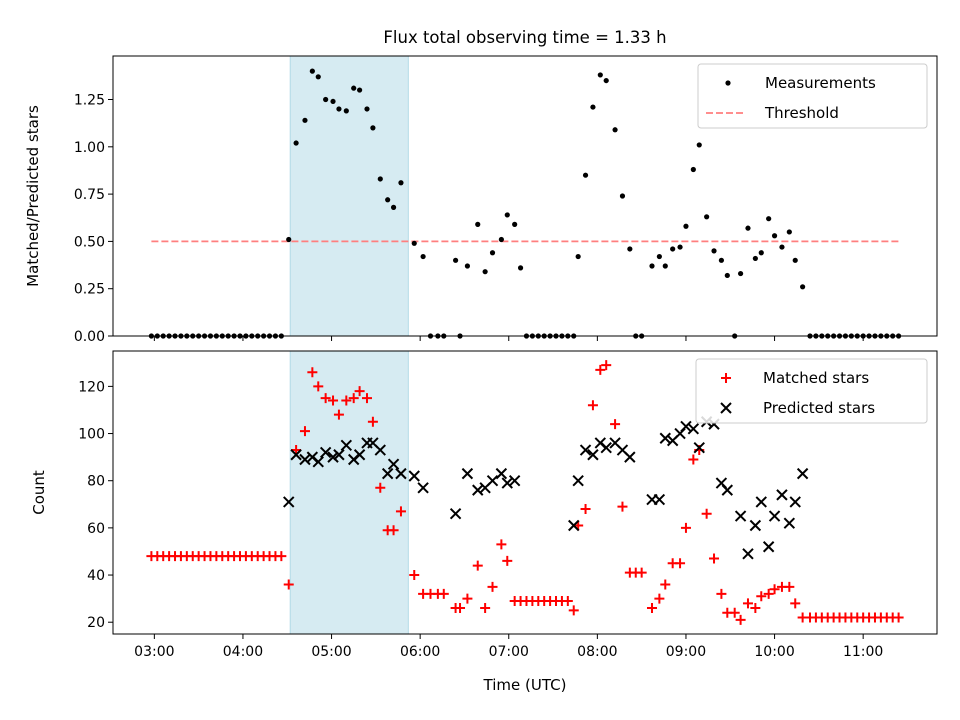 Image resolution: width=960 pixels, height=720 pixels. Describe the element at coordinates (420, 652) in the screenshot. I see `x-tick-label: 06:00` at that location.